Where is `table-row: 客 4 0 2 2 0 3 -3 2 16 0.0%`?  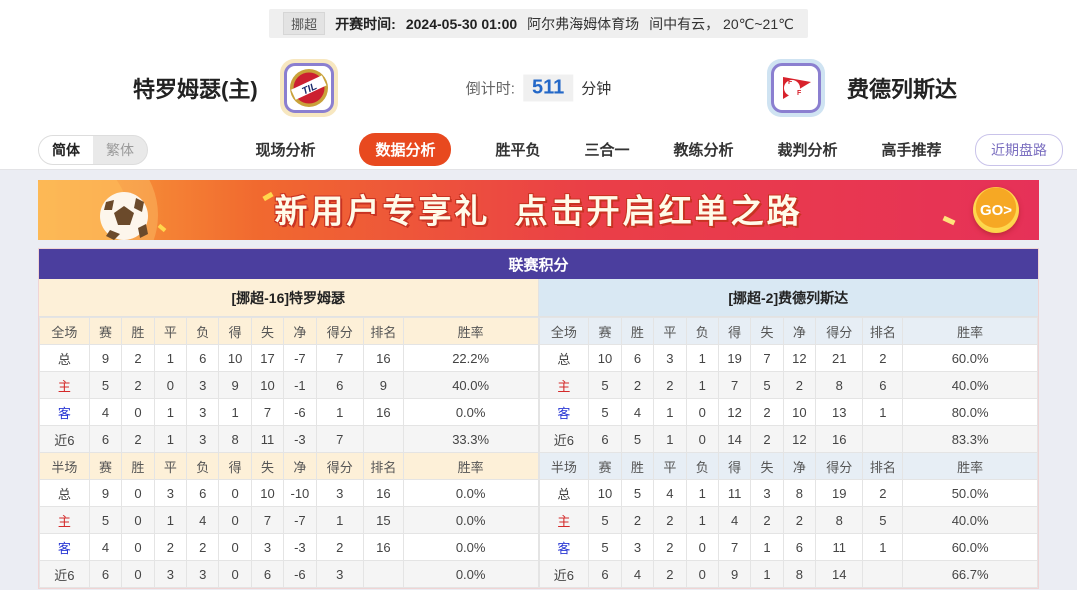 table-row: 客 4 0 2 2 0 3 -3 2 16 0.0% is located at coordinates (289, 547).